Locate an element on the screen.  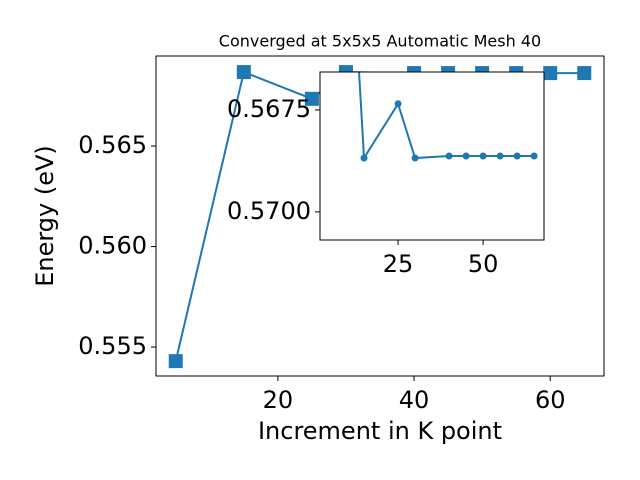
axes-frame is located at coordinates (432, 156).